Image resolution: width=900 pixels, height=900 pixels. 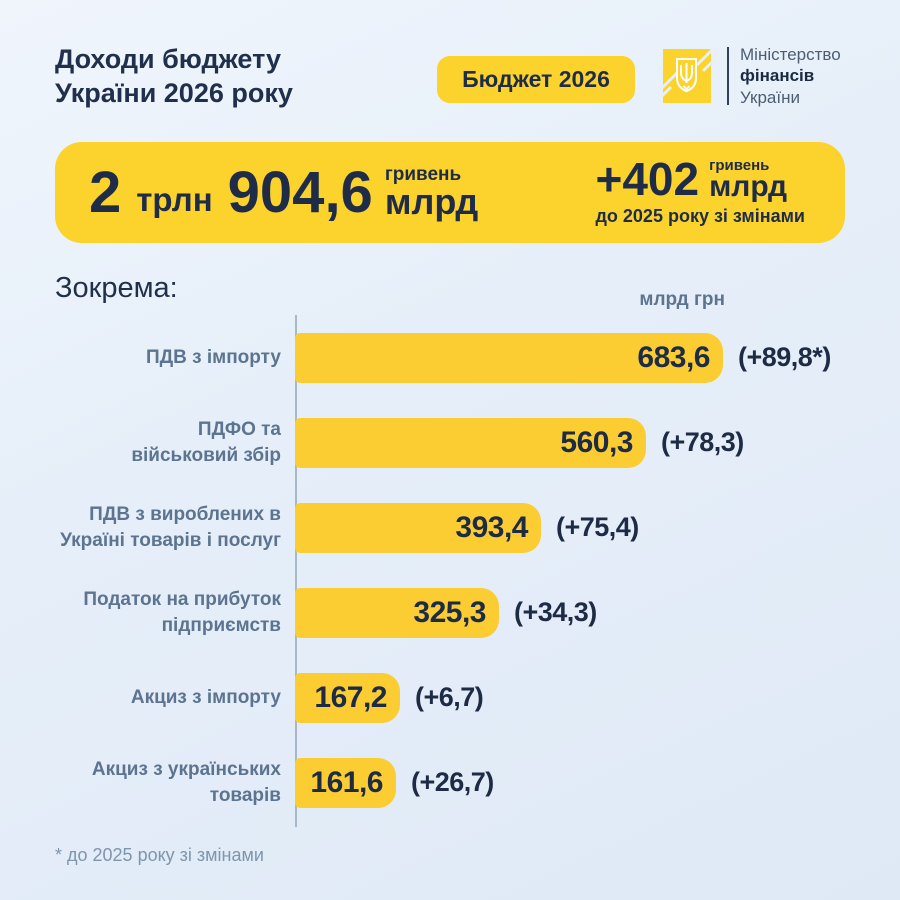 I want to click on bar-change: (+6,7), so click(x=449, y=697).